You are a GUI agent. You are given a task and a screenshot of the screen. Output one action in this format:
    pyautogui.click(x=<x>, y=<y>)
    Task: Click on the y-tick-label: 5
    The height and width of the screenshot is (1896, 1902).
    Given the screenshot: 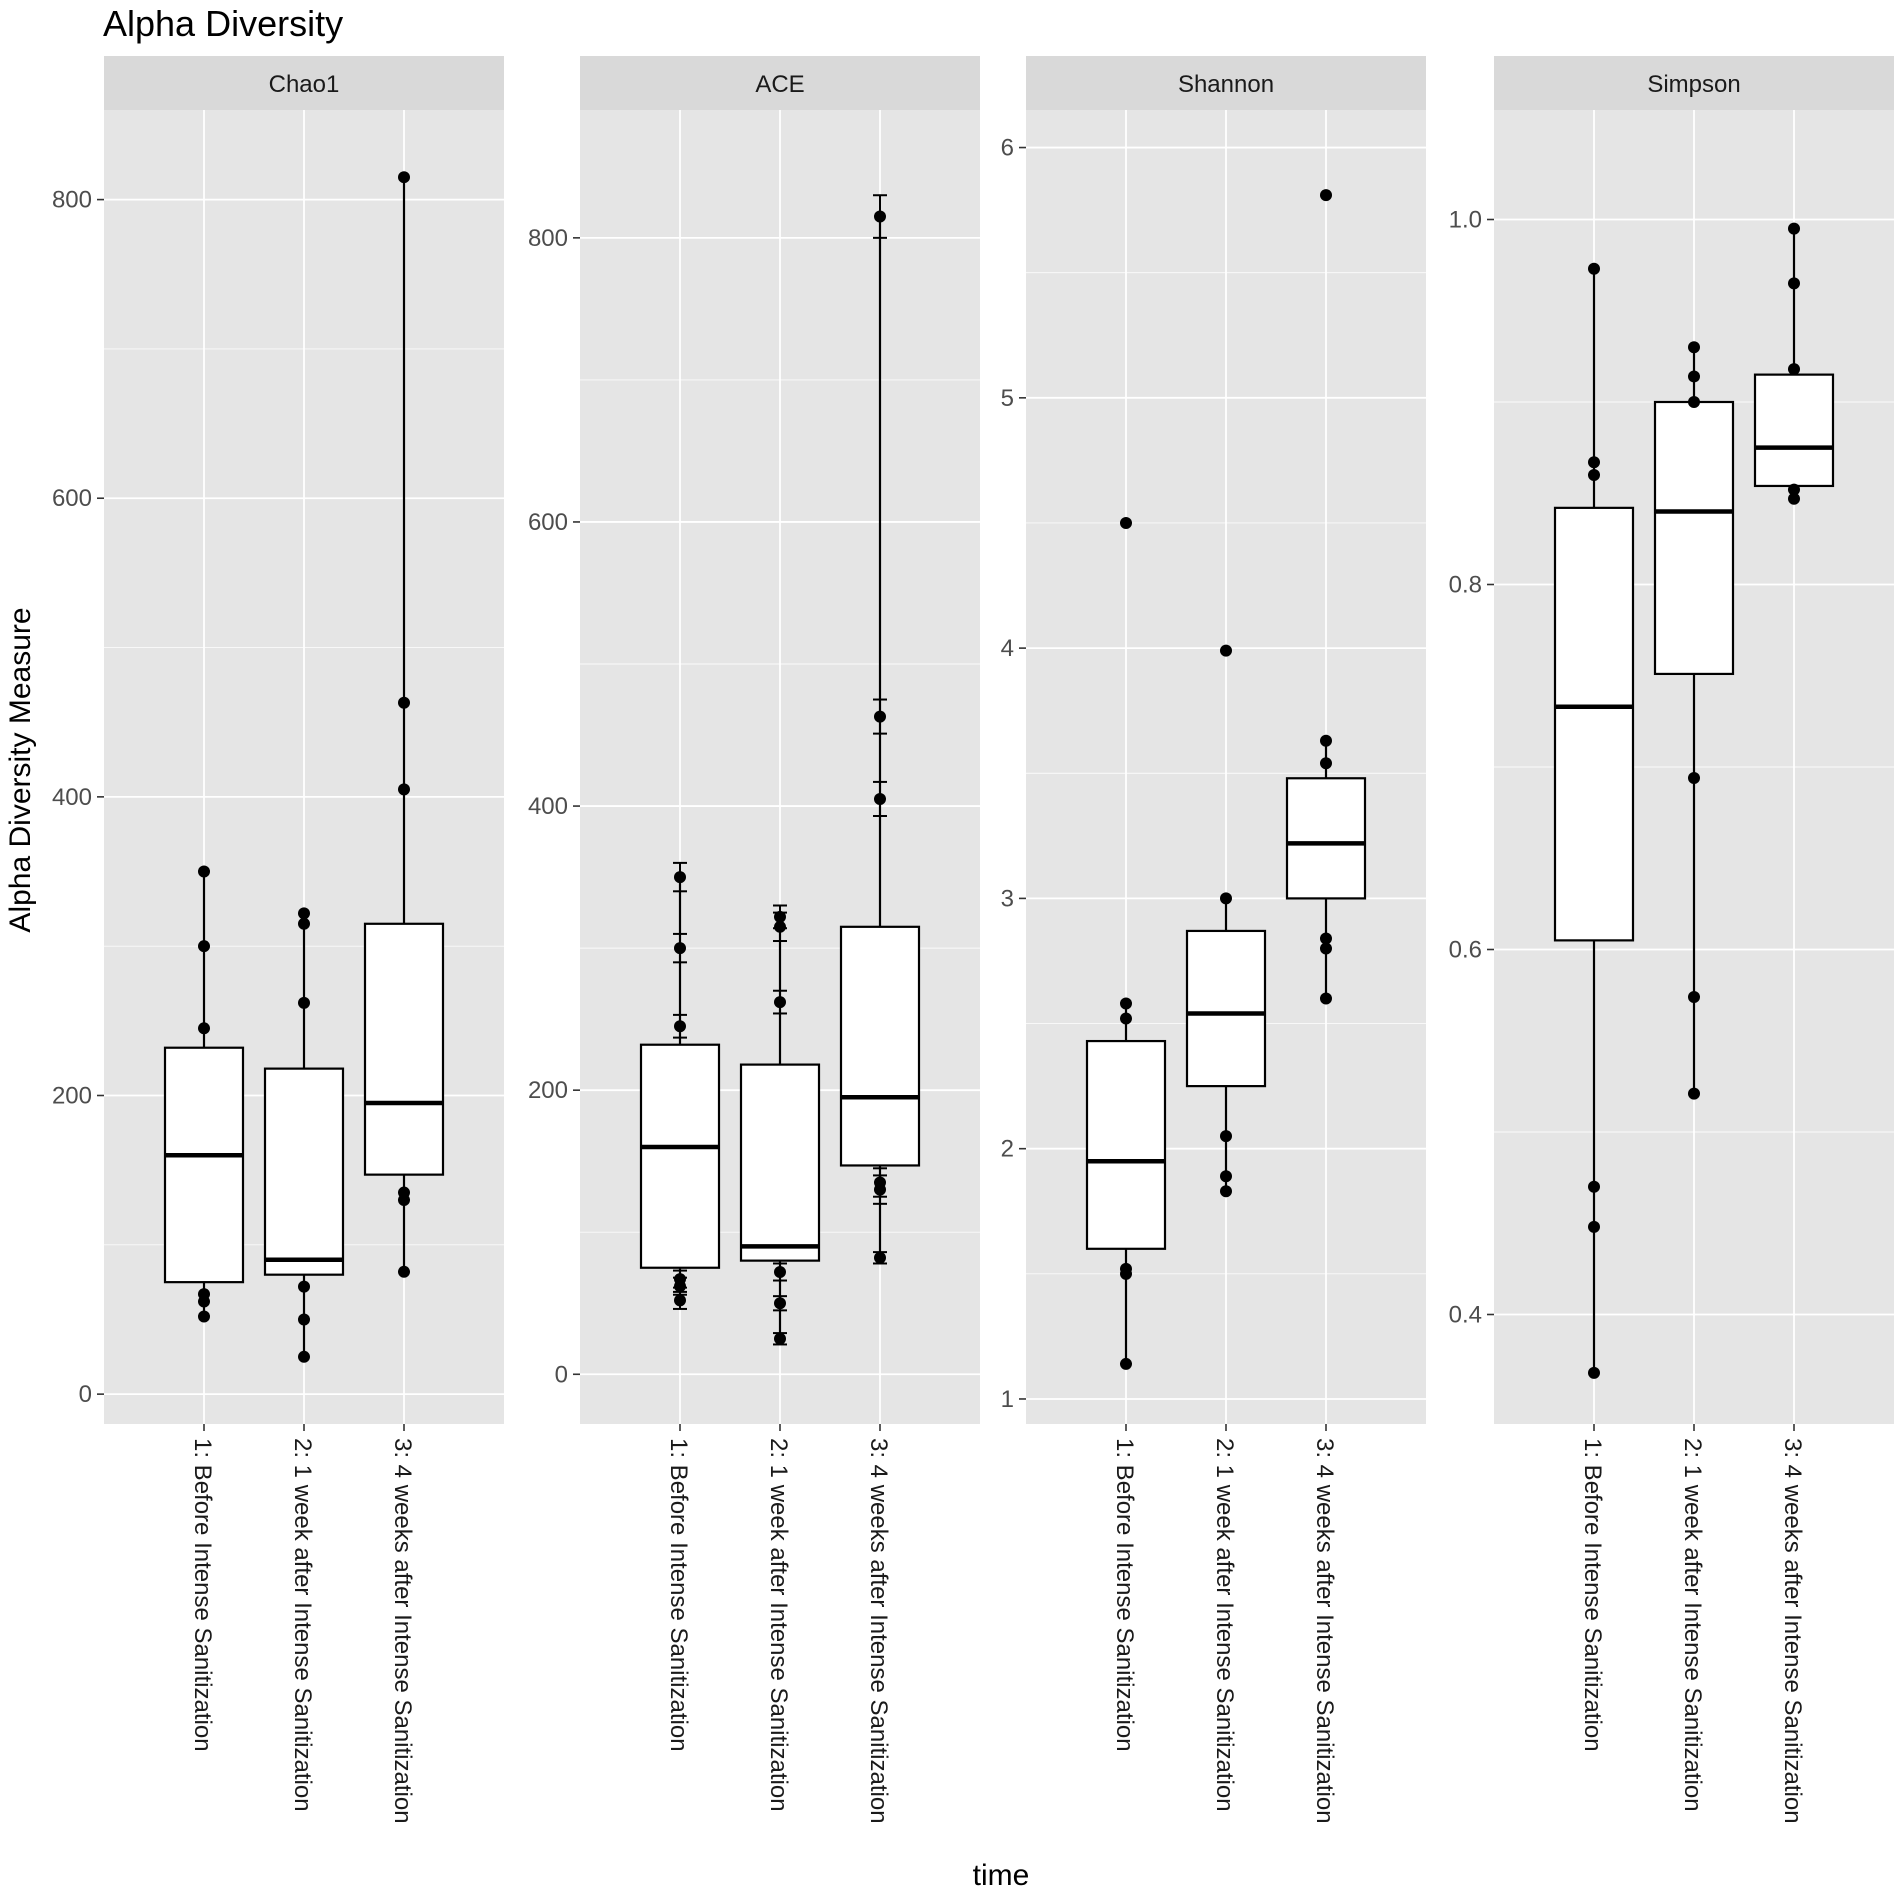 What is the action you would take?
    pyautogui.click(x=1007, y=398)
    